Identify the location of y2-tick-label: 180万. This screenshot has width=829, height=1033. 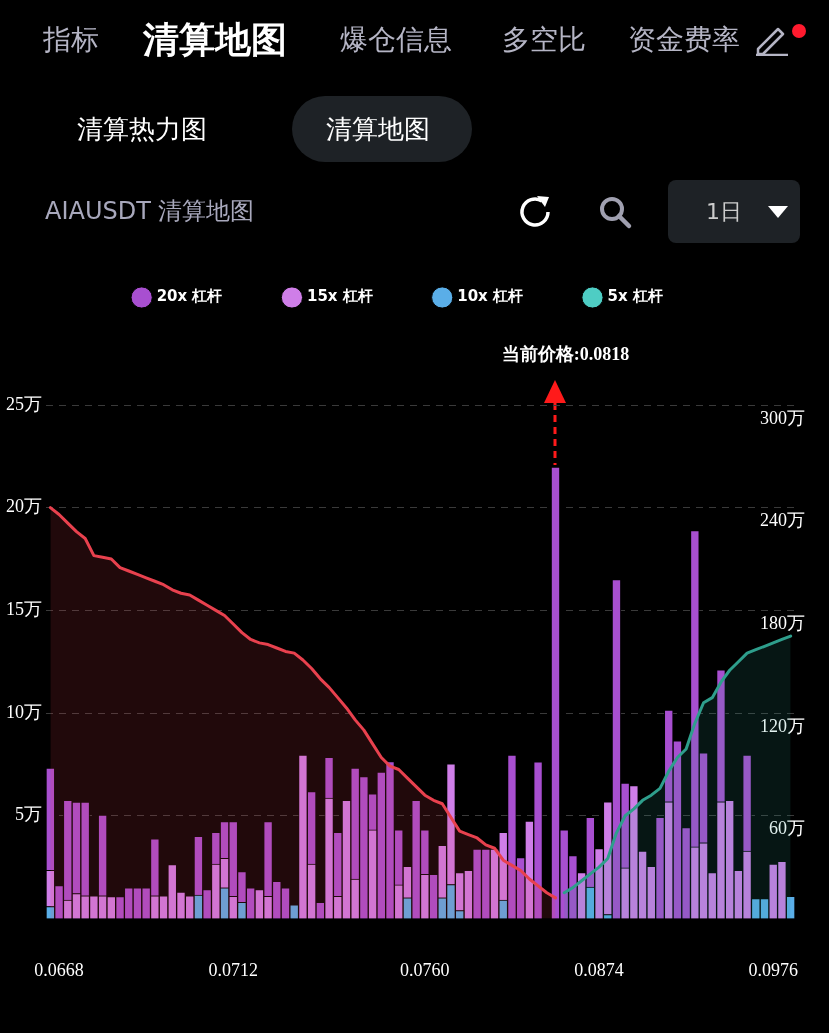
(782, 623).